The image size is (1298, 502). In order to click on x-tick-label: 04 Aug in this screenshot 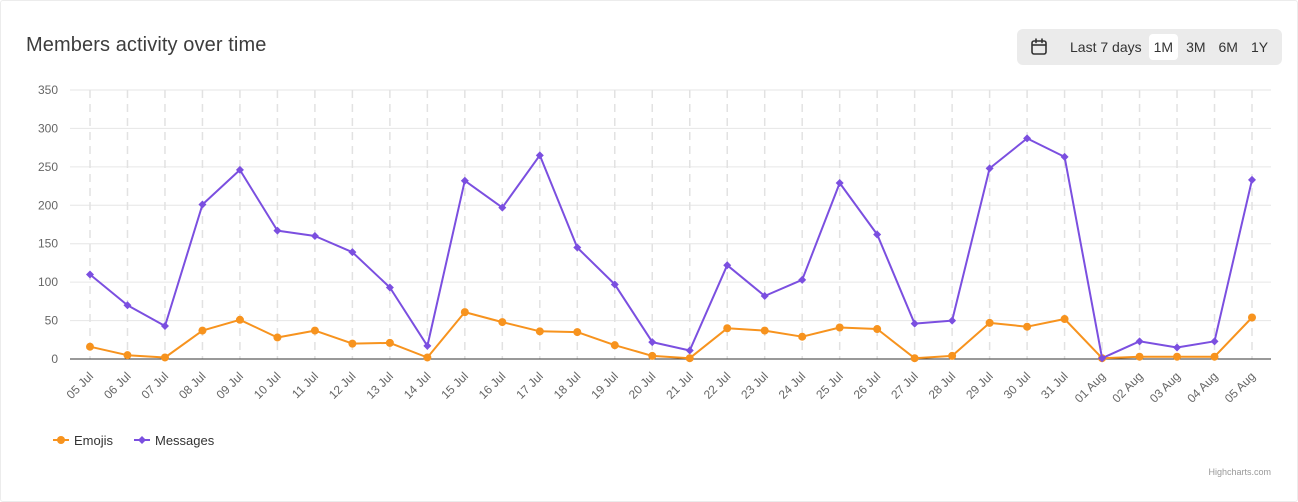, I will do `click(1202, 387)`.